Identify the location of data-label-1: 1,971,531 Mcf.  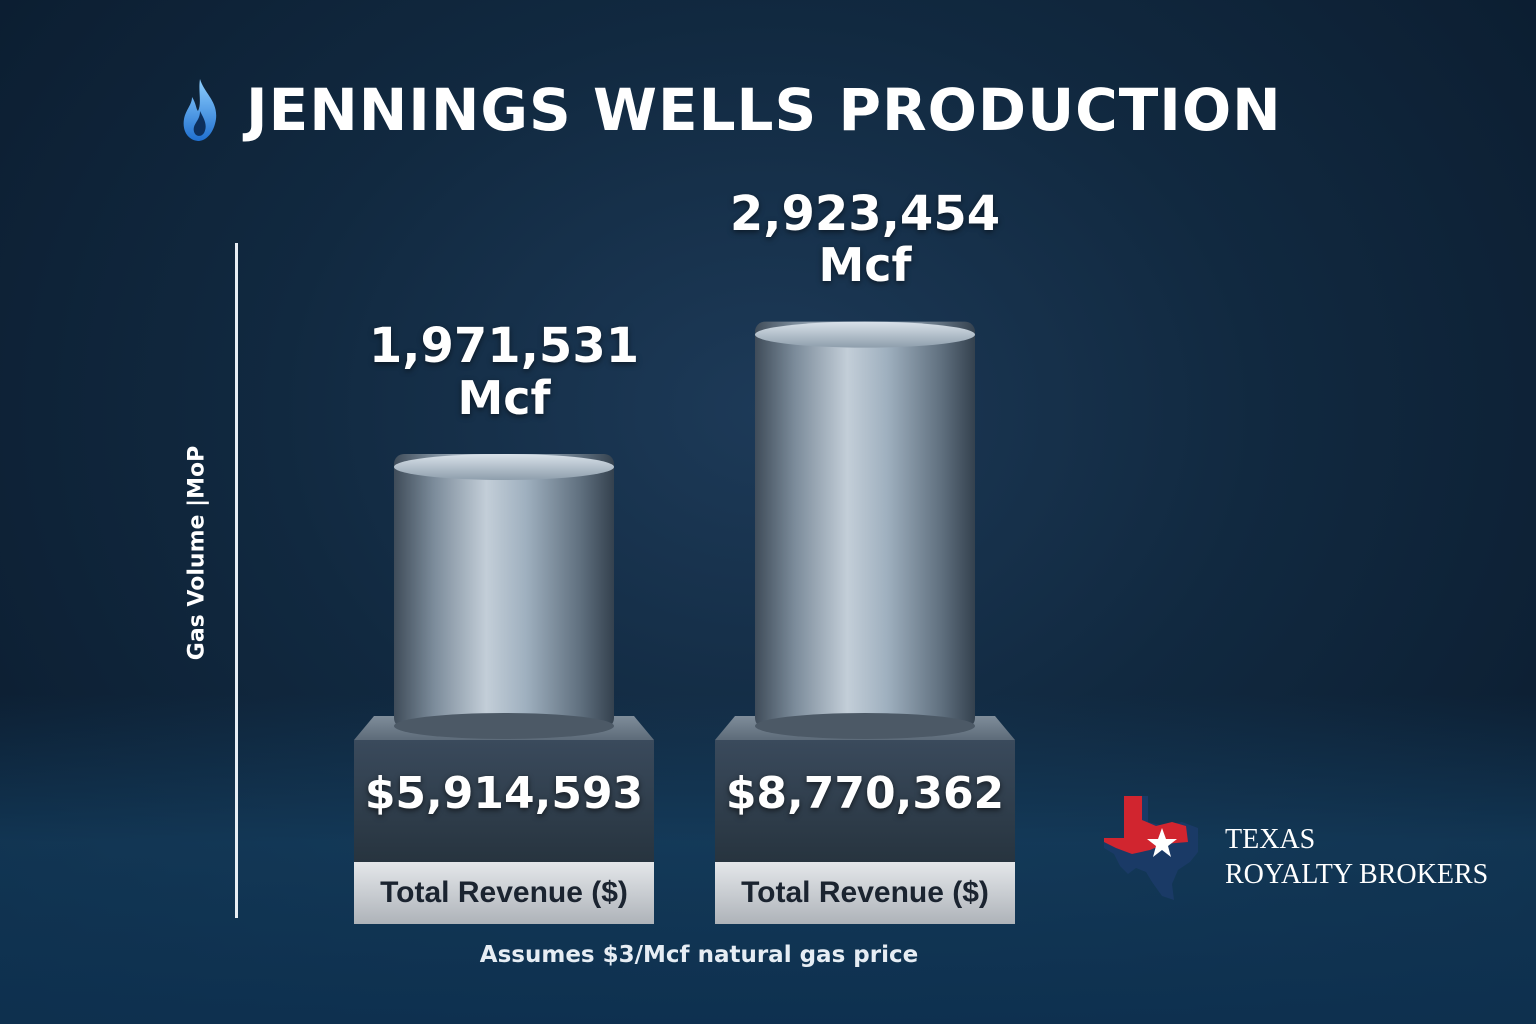
(504, 371).